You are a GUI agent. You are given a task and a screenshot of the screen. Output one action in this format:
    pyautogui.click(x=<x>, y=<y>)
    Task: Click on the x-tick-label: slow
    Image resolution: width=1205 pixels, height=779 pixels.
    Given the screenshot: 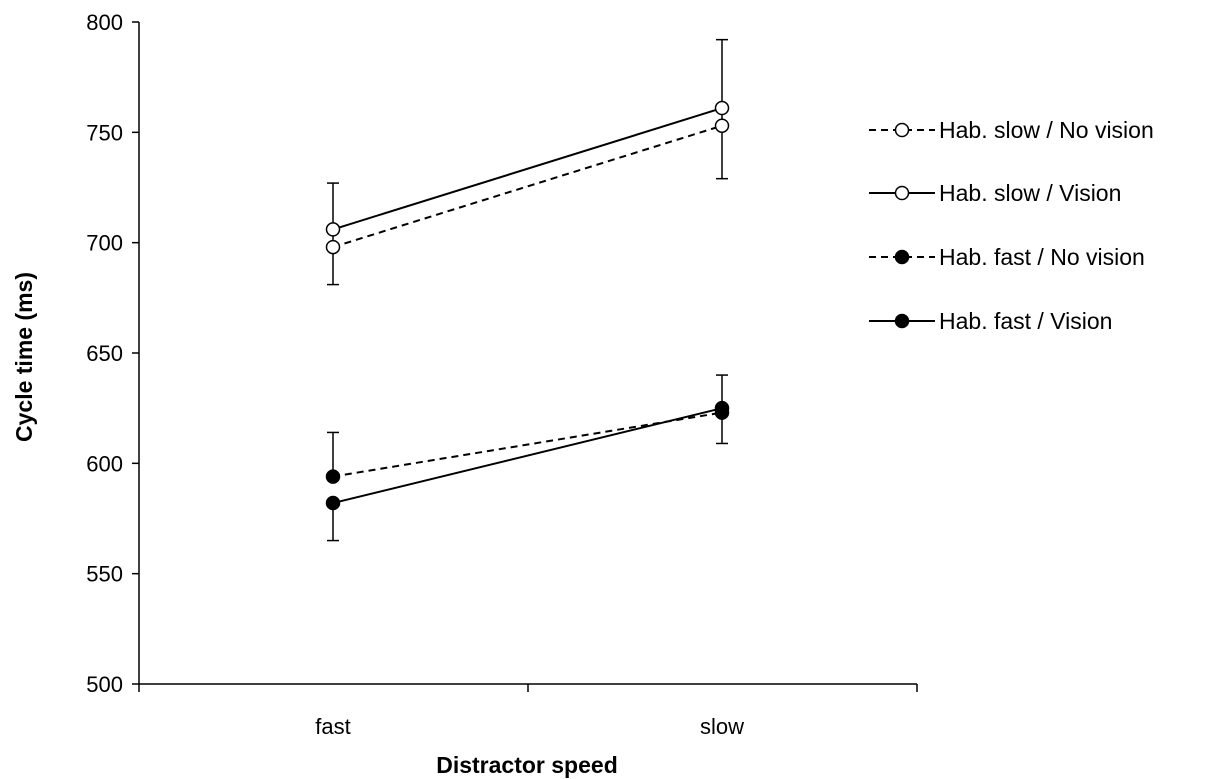 What is the action you would take?
    pyautogui.click(x=722, y=726)
    